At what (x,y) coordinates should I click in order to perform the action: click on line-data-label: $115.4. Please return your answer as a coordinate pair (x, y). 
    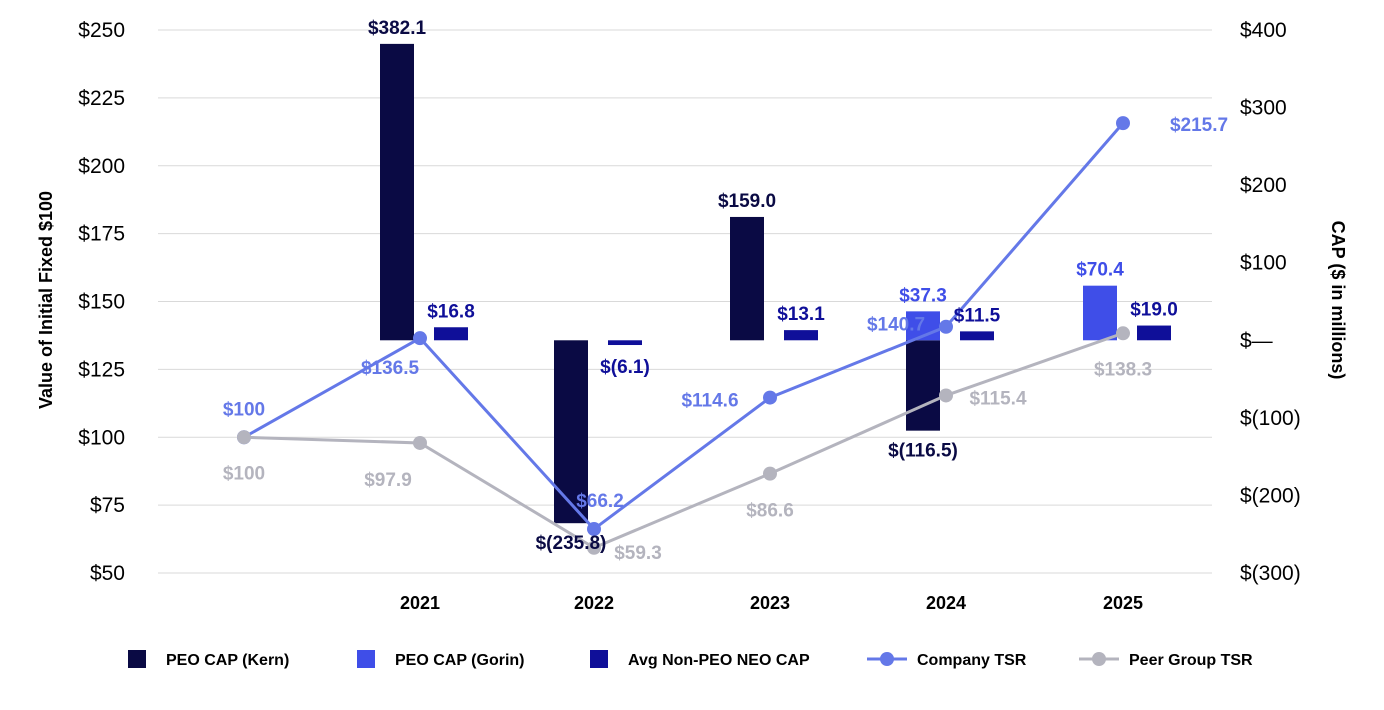
    Looking at the image, I should click on (997, 398).